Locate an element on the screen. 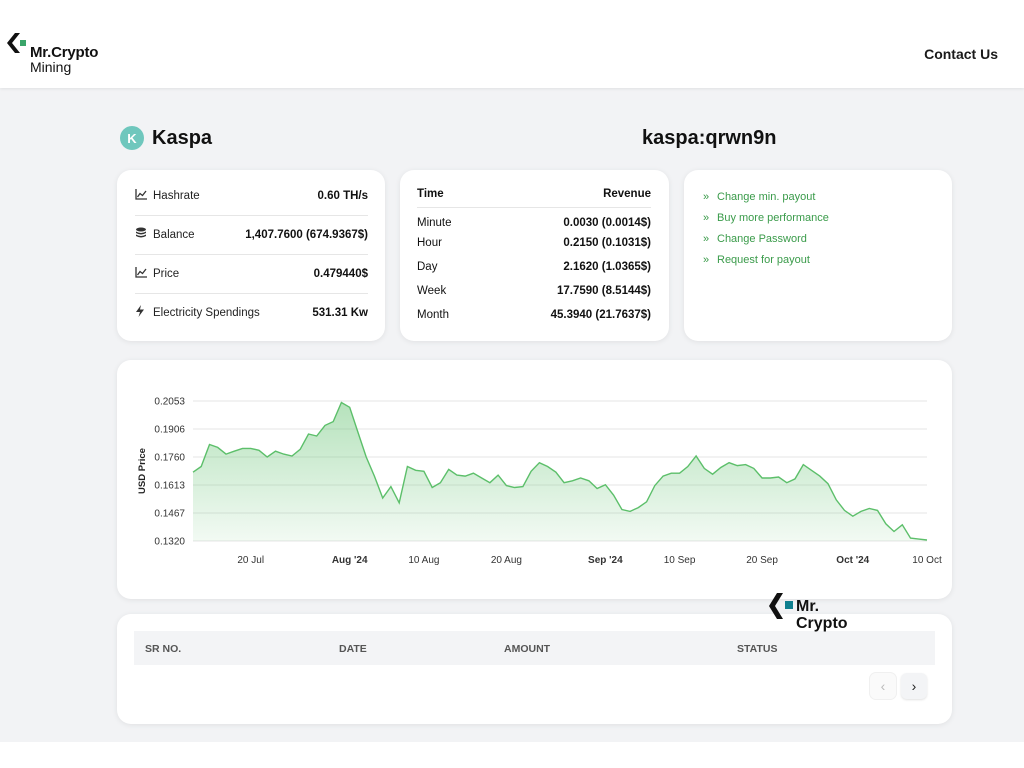  price-line is located at coordinates (560, 471).